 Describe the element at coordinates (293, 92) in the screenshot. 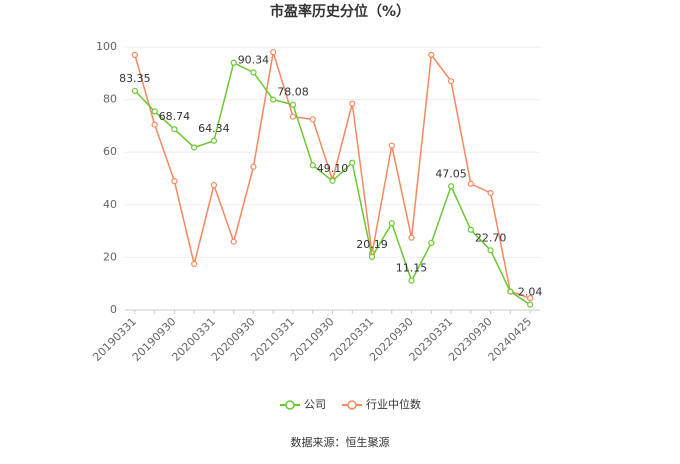

I see `data-label: 78.08` at that location.